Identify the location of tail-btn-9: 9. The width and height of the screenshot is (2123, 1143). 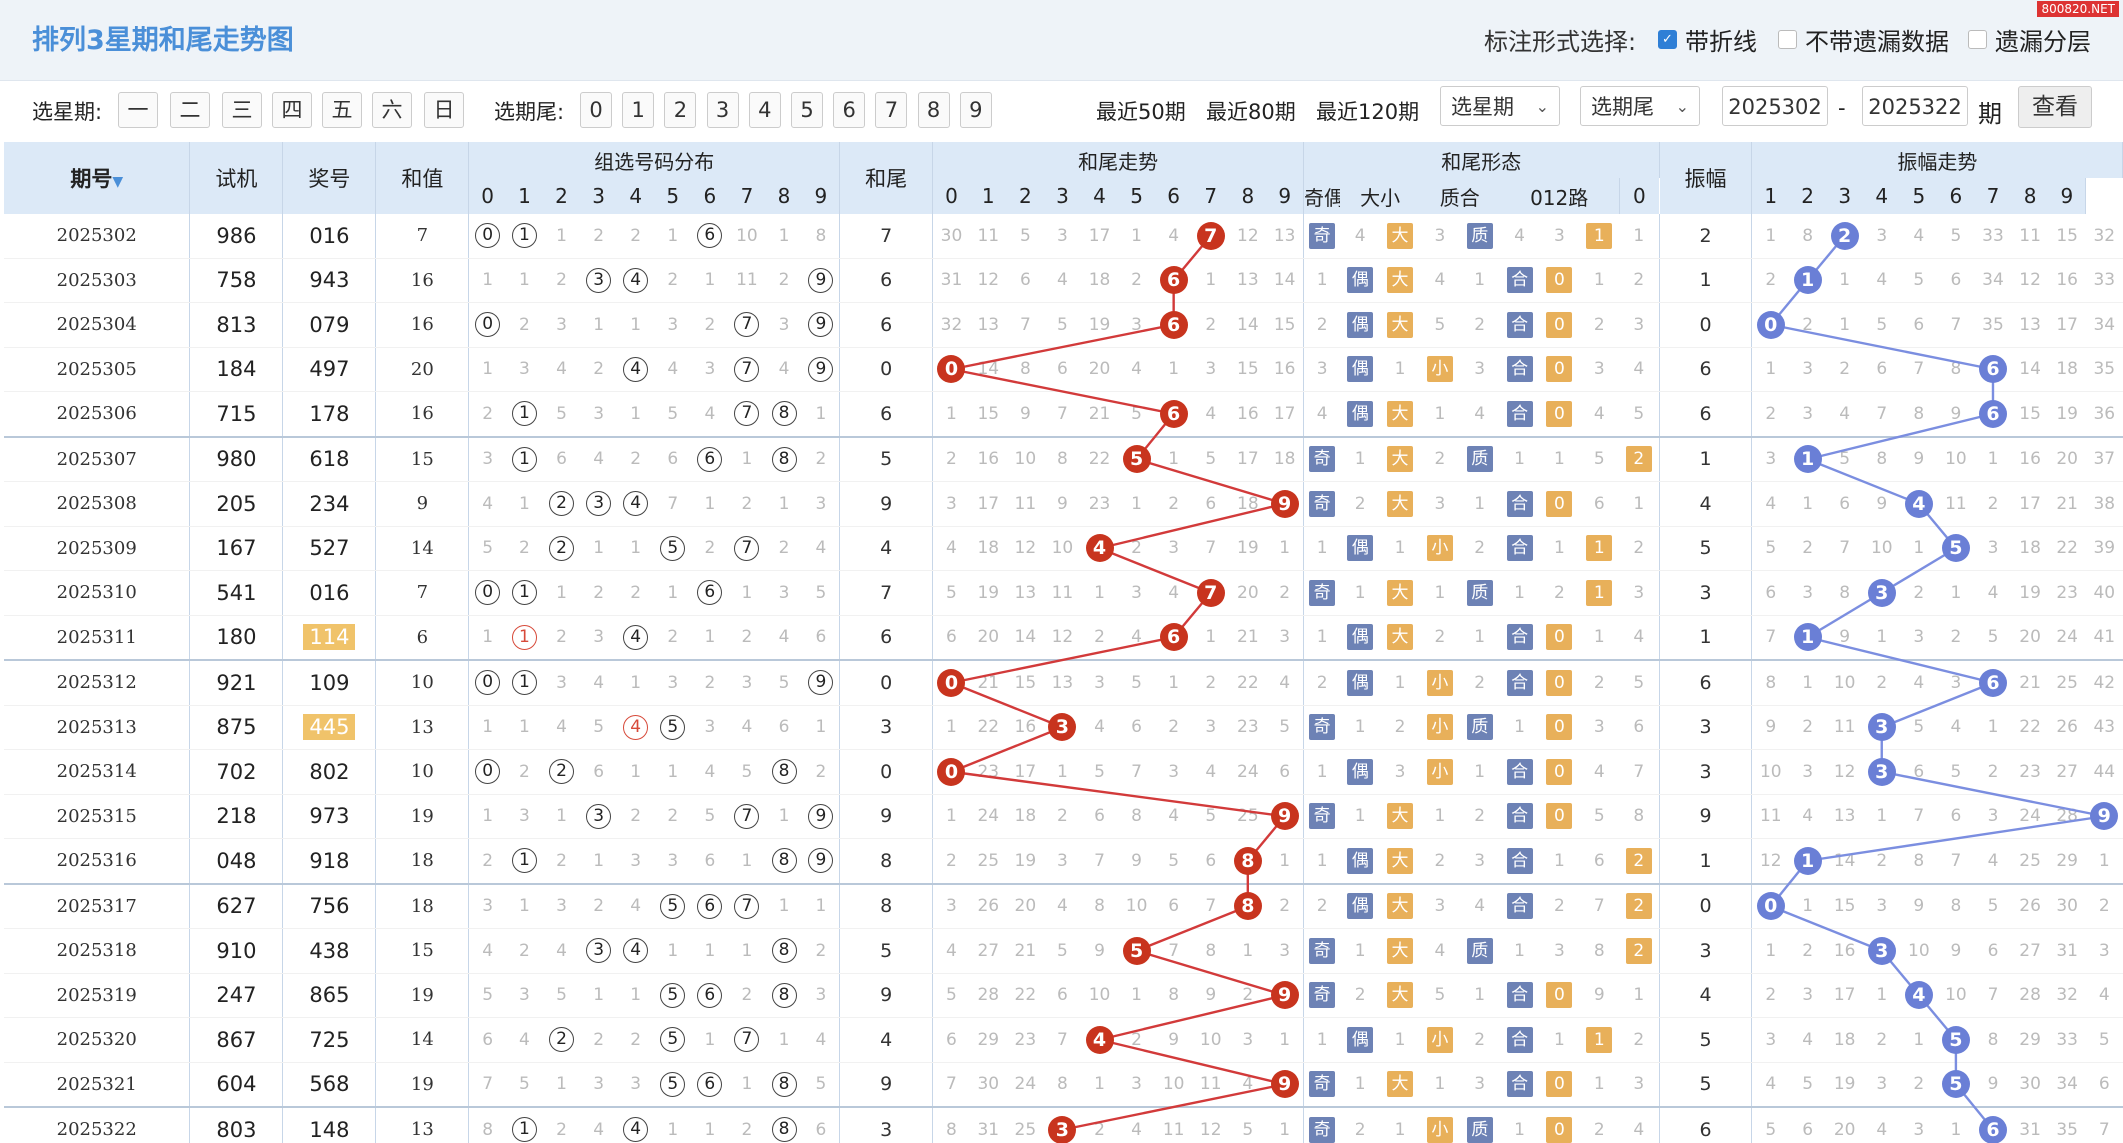
(975, 110).